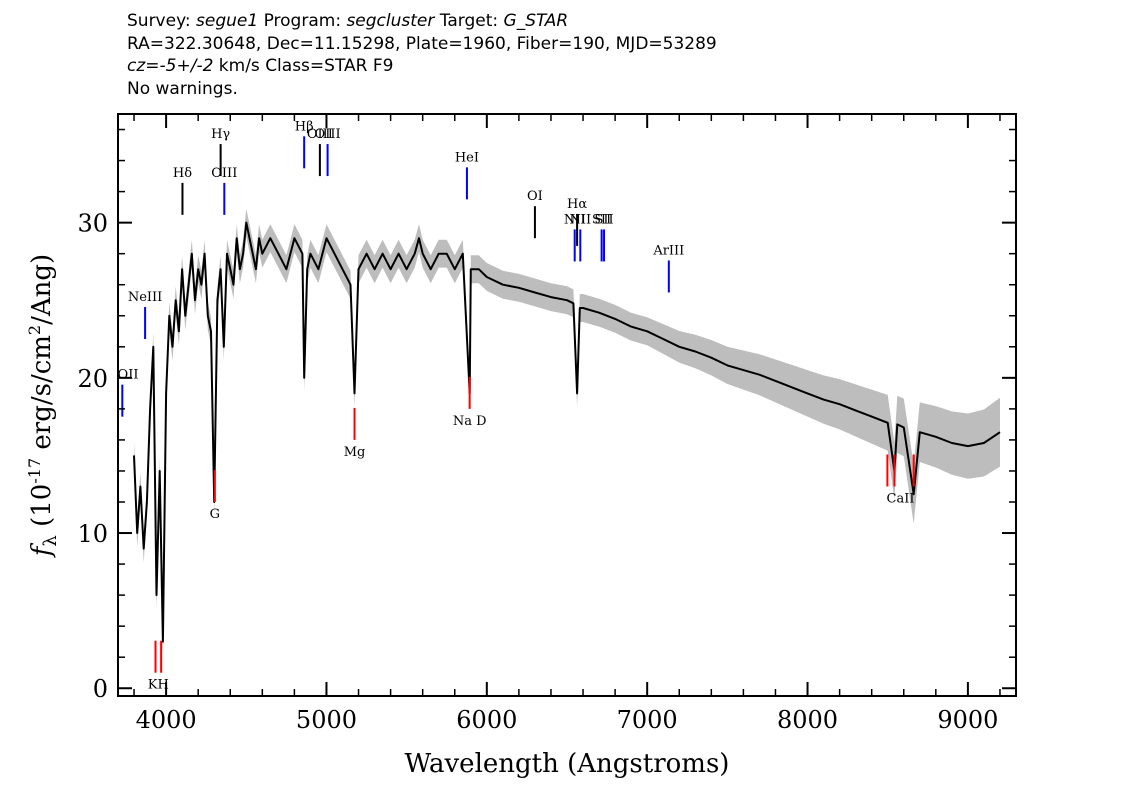  Describe the element at coordinates (100, 689) in the screenshot. I see `y-tick-label: 0` at that location.